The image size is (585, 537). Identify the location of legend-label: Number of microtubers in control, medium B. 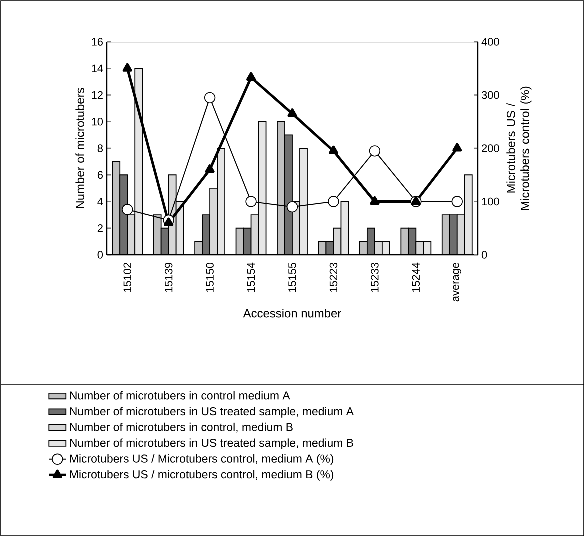
(181, 427).